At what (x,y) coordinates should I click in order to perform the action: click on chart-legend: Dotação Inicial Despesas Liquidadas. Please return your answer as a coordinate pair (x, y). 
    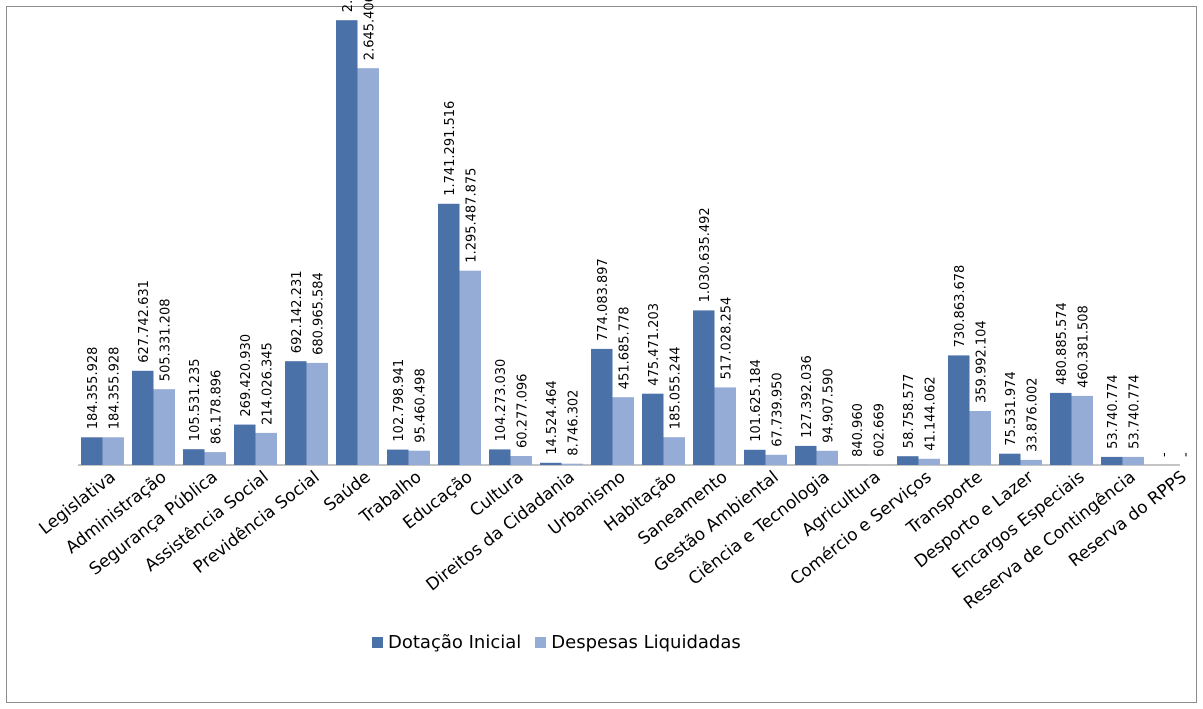
    Looking at the image, I should click on (563, 642).